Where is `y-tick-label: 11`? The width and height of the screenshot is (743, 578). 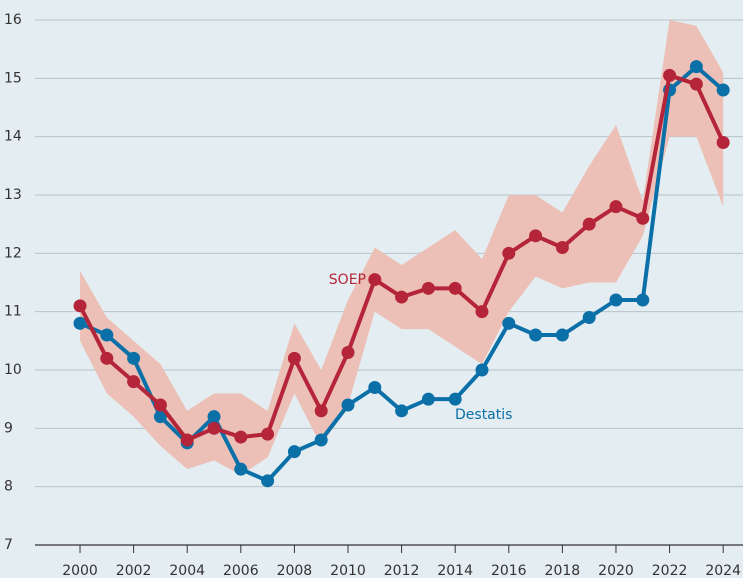
y-tick-label: 11 is located at coordinates (13, 312).